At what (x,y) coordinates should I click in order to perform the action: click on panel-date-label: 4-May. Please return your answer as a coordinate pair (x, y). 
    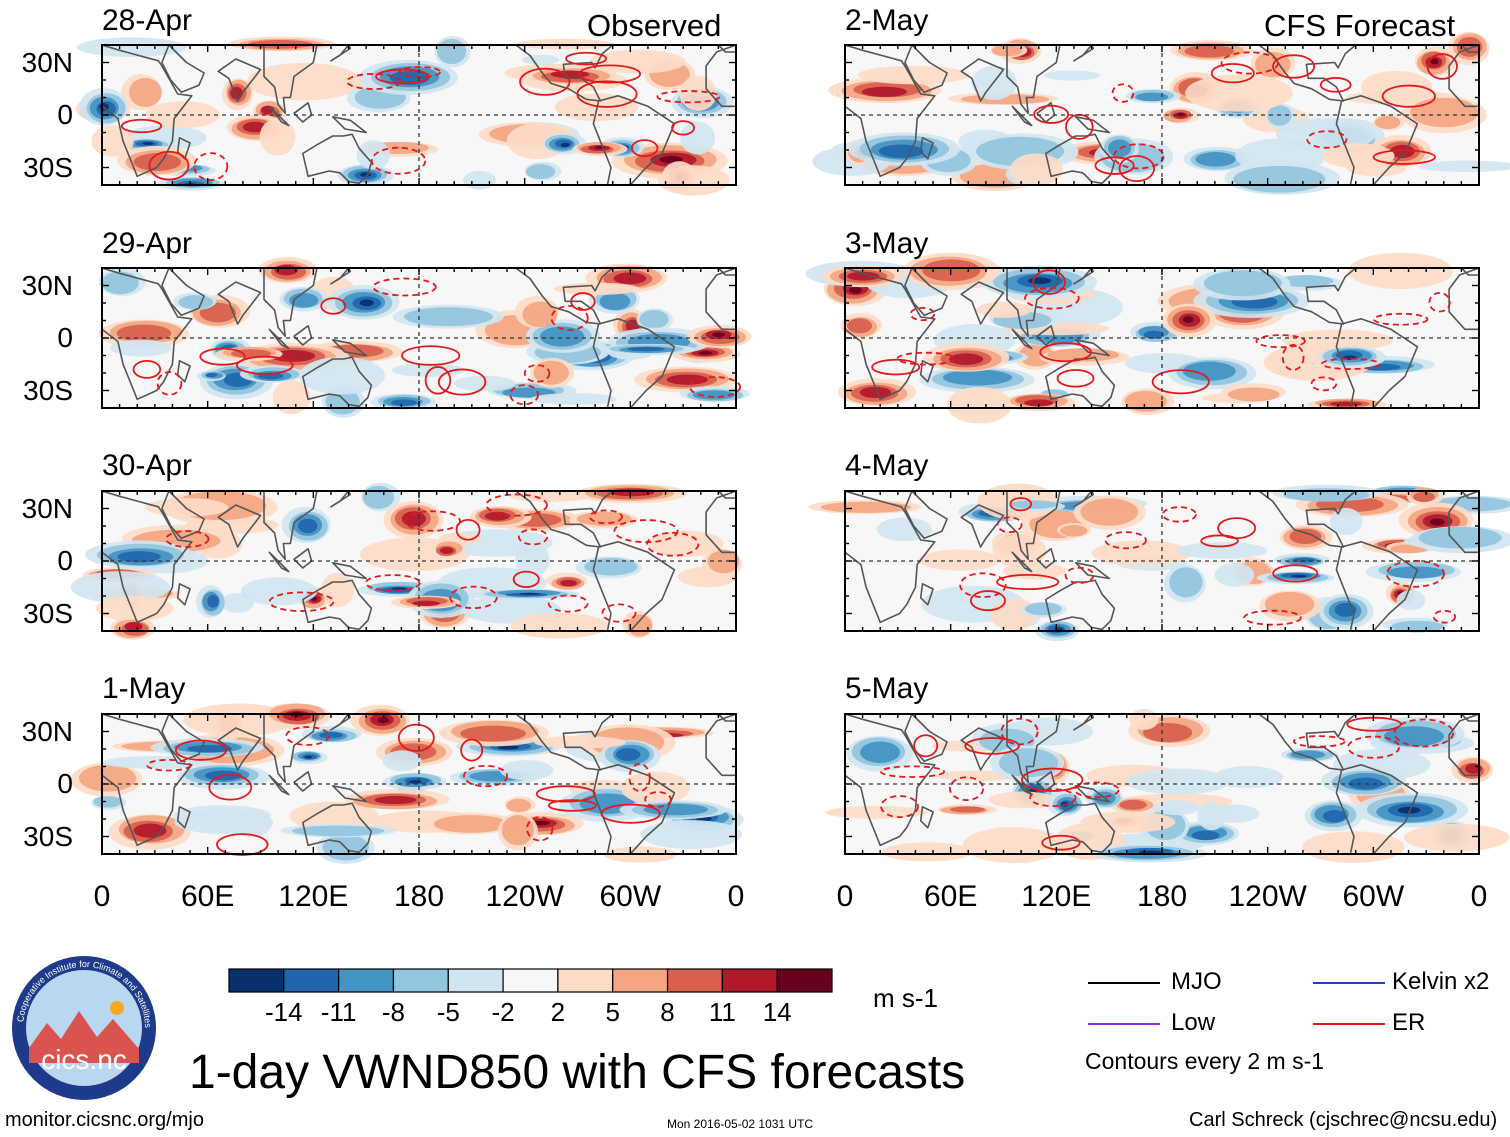
    Looking at the image, I should click on (887, 465).